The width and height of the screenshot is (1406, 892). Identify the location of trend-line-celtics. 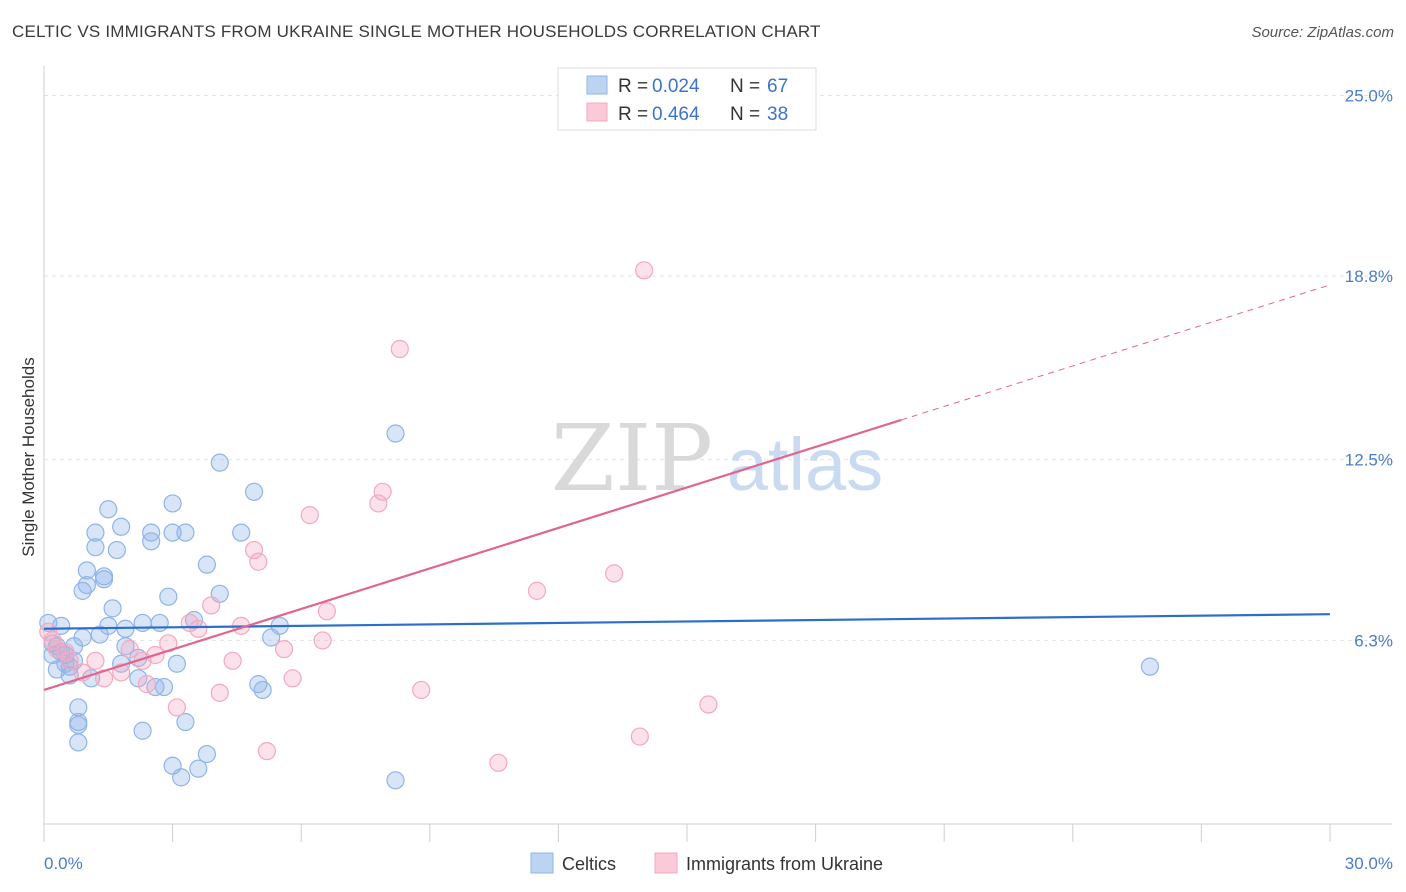
(687, 621).